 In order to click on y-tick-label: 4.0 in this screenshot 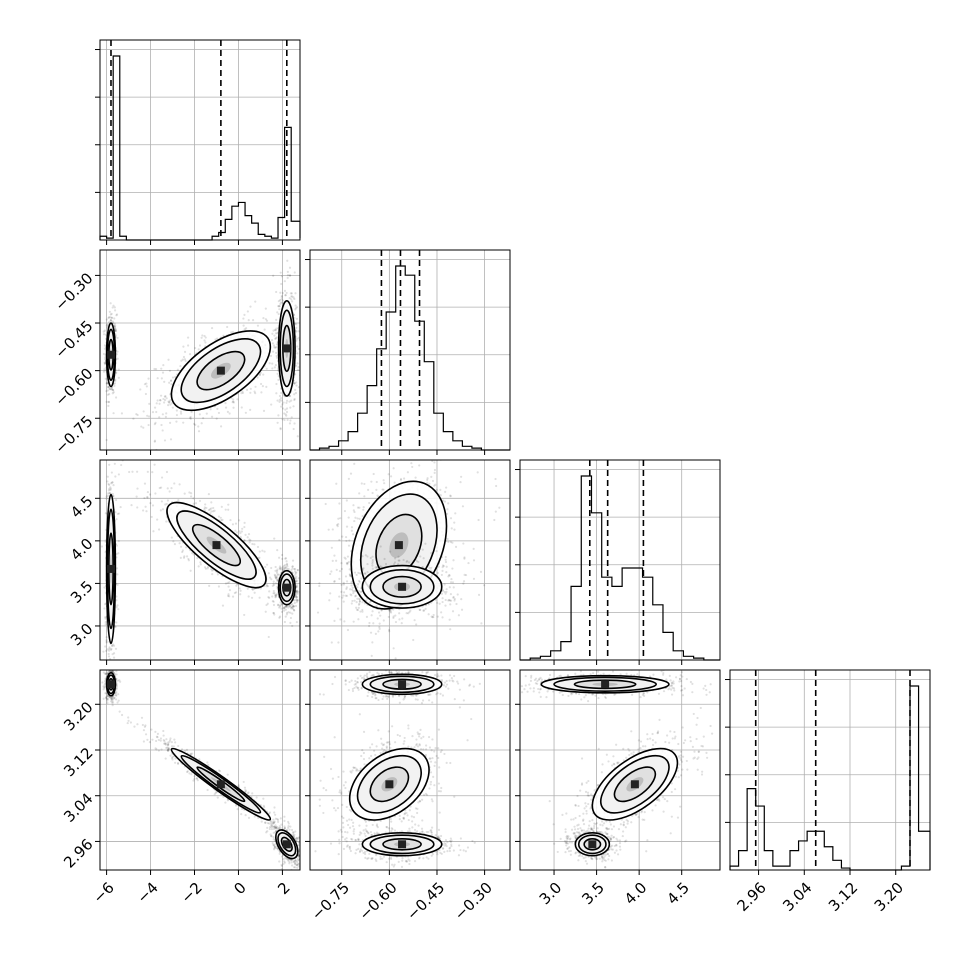, I will do `click(82, 550)`.